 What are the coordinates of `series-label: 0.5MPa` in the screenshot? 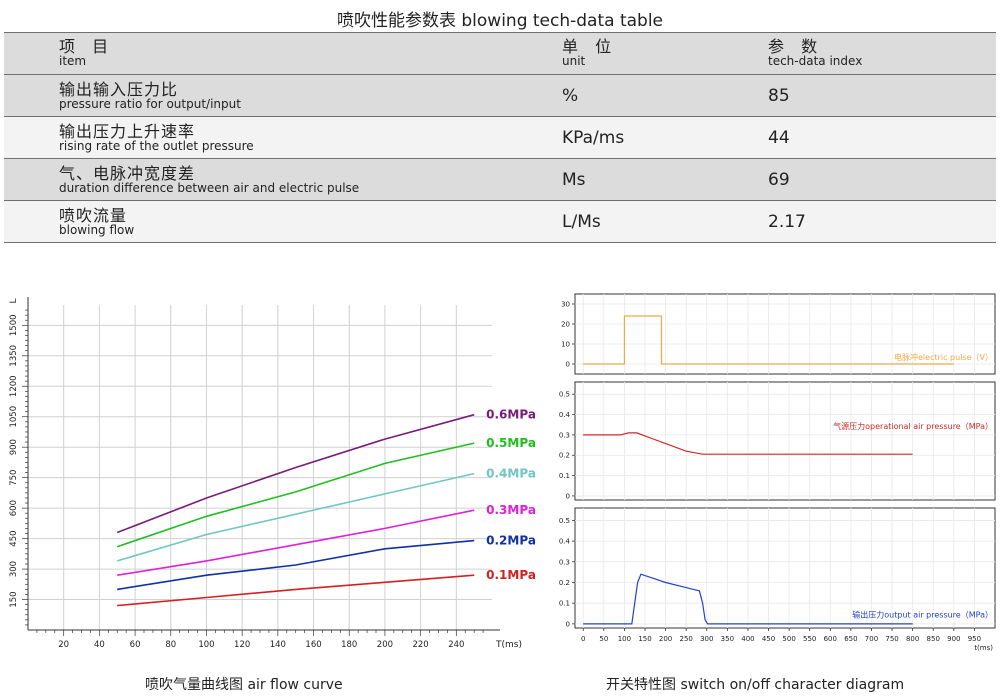 It's located at (511, 443).